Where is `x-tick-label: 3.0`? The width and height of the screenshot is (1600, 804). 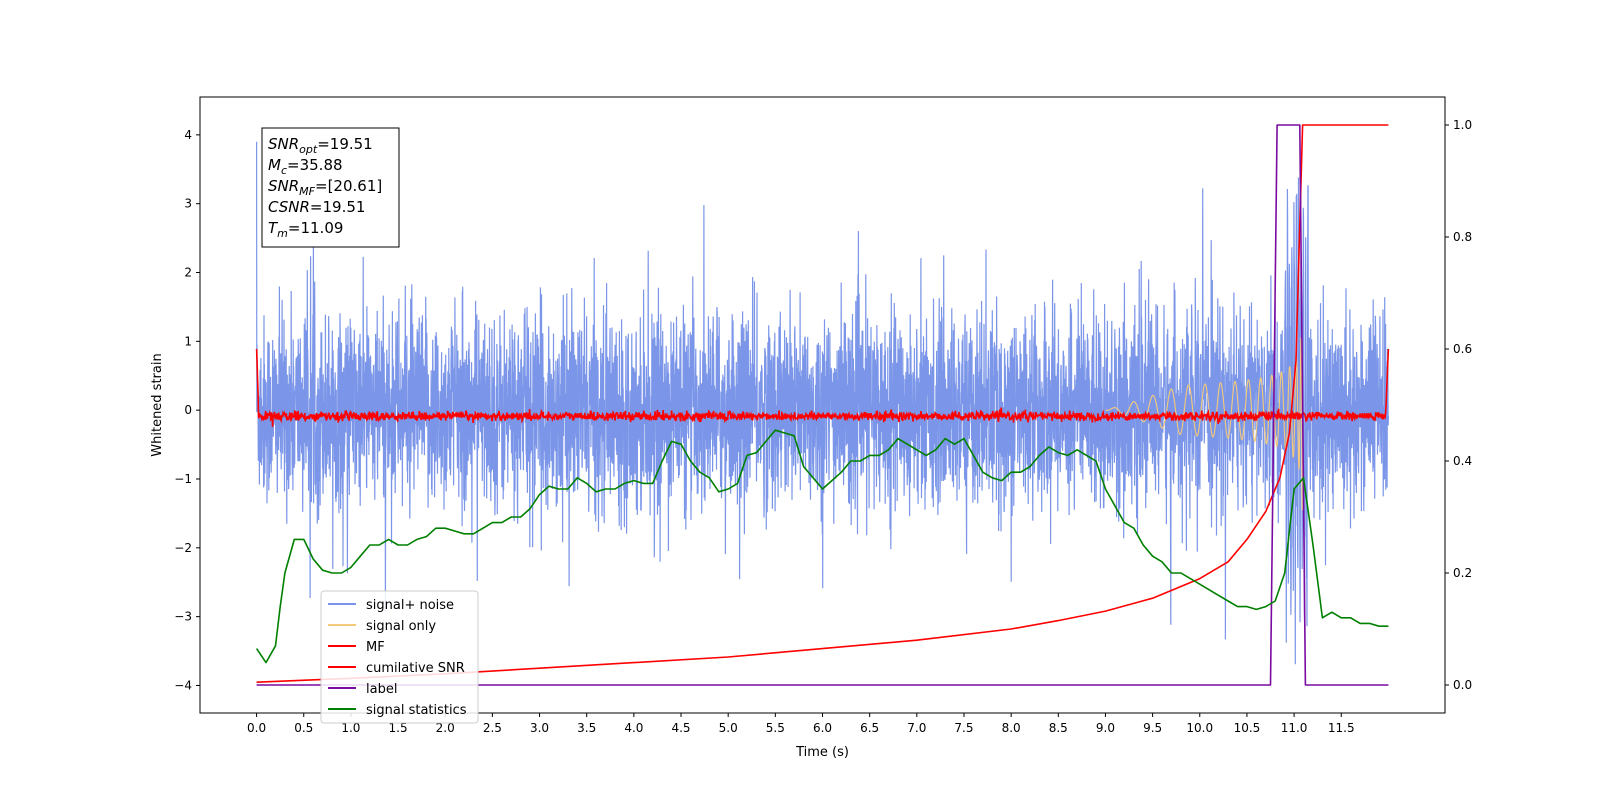
x-tick-label: 3.0 is located at coordinates (539, 728).